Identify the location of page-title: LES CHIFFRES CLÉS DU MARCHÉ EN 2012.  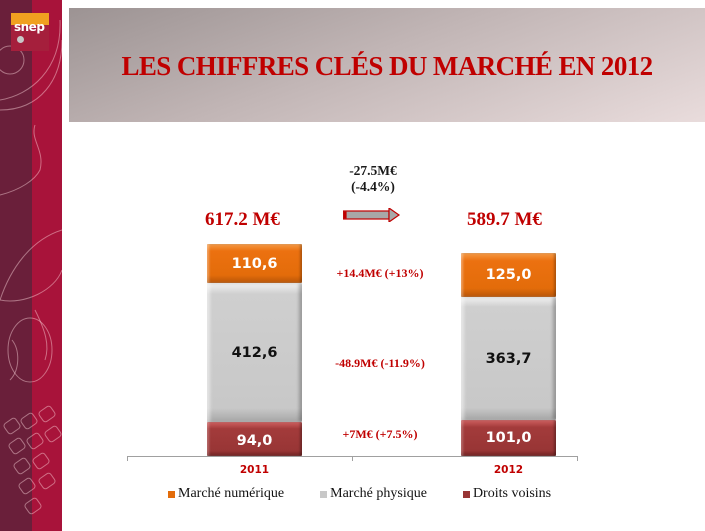
(387, 65).